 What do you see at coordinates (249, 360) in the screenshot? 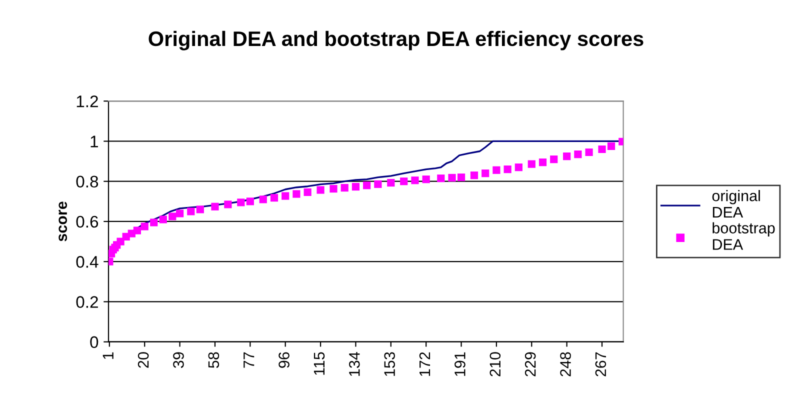
I see `x-tick-label: 77` at bounding box center [249, 360].